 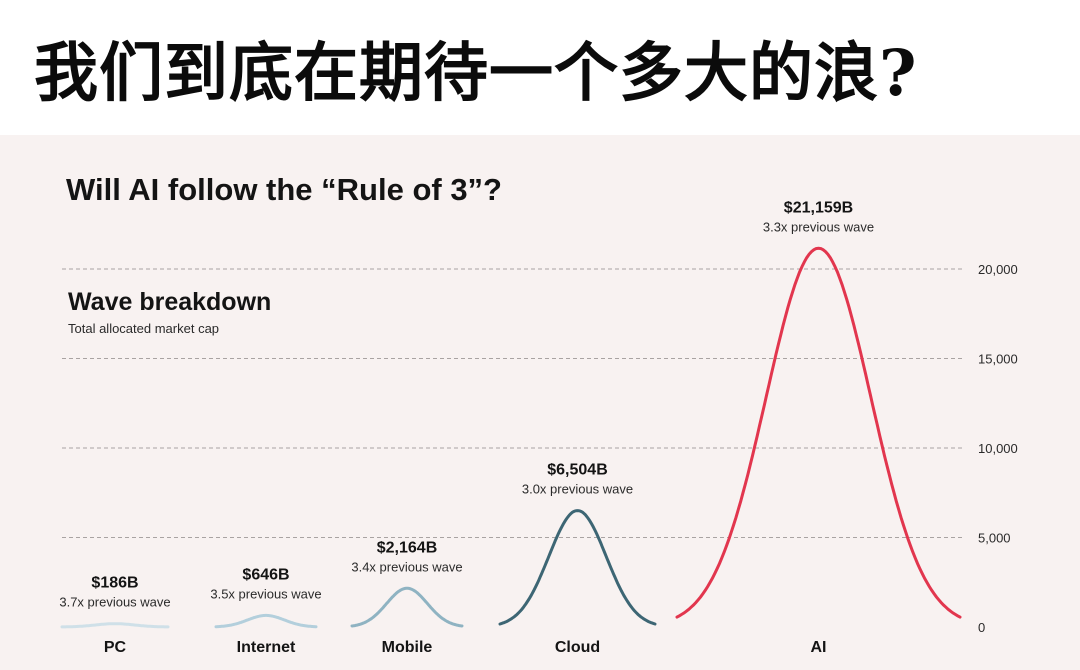 I want to click on y-tick-label: 5,000, so click(x=994, y=538).